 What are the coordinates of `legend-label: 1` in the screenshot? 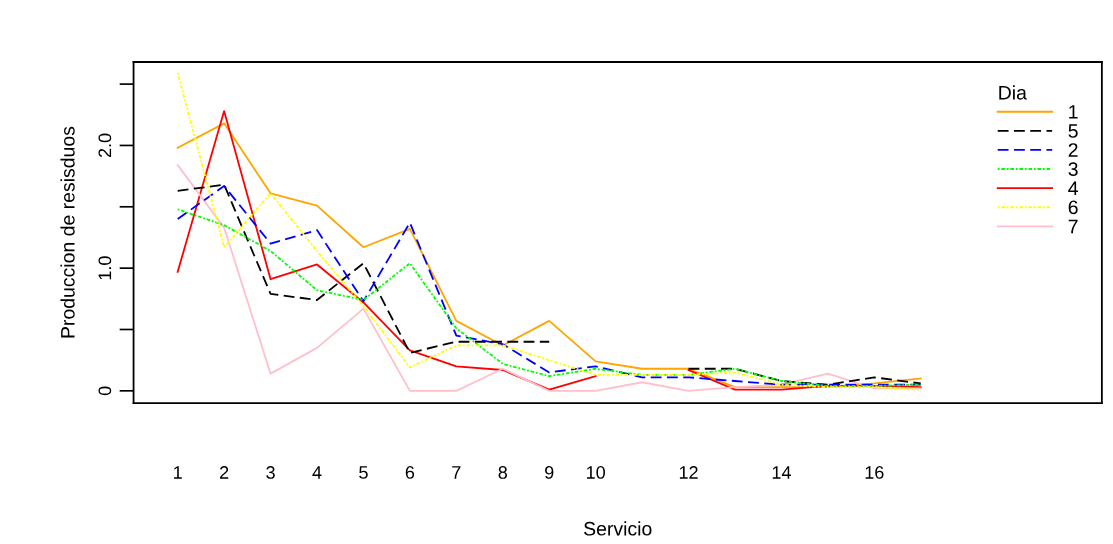 It's located at (1073, 112).